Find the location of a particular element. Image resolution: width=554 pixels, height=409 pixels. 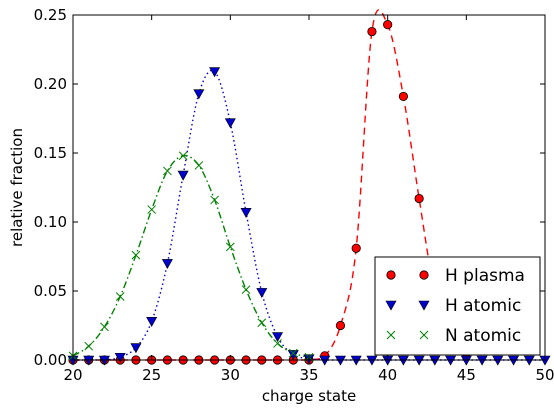

y-tick-label: 0.25 is located at coordinates (50, 15).